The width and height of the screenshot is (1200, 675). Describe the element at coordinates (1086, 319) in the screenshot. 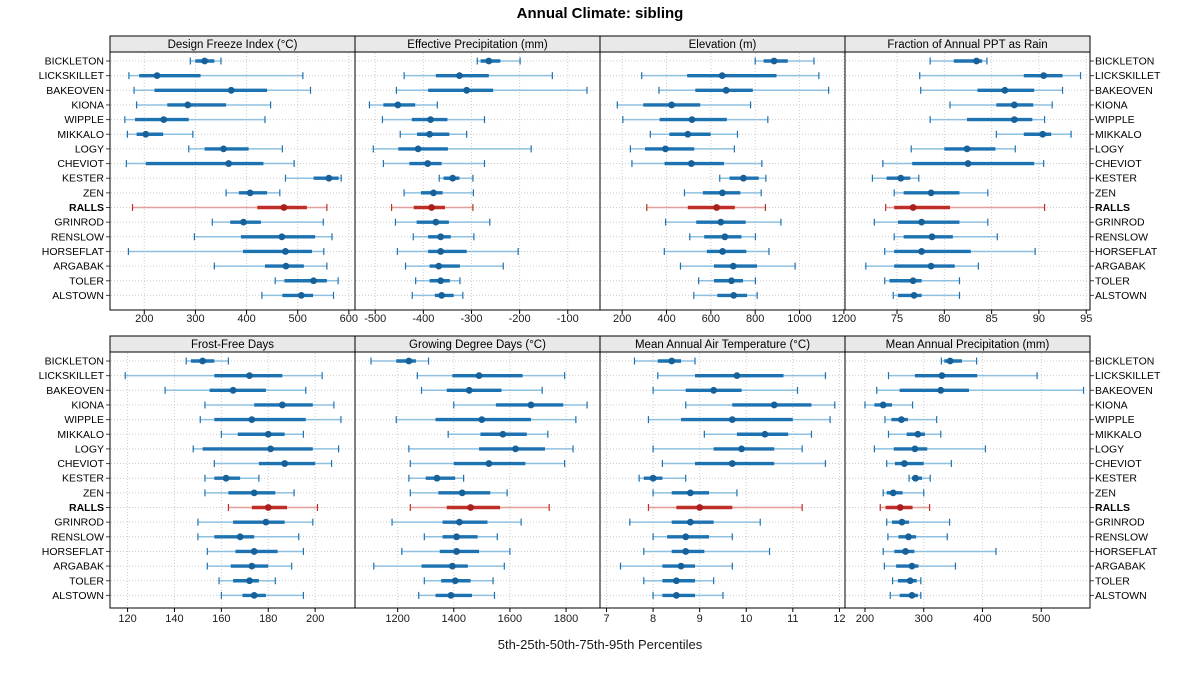

I see `x-tick-label: 95` at that location.